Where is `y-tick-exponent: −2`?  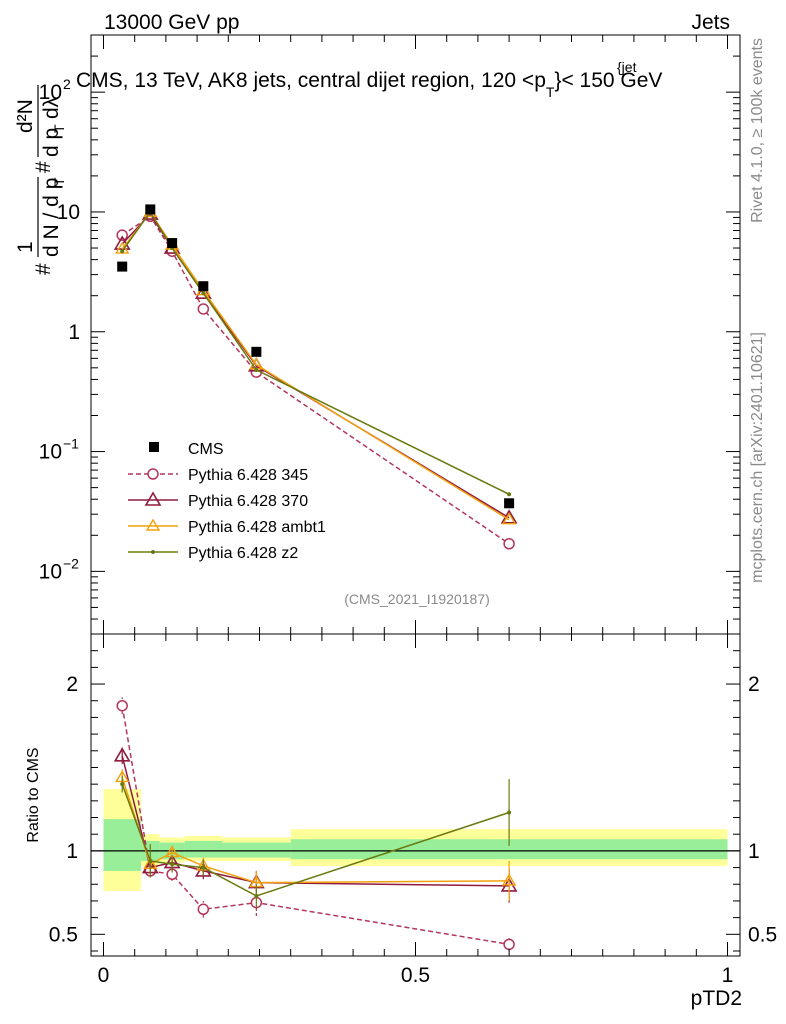
y-tick-exponent: −2 is located at coordinates (71, 563).